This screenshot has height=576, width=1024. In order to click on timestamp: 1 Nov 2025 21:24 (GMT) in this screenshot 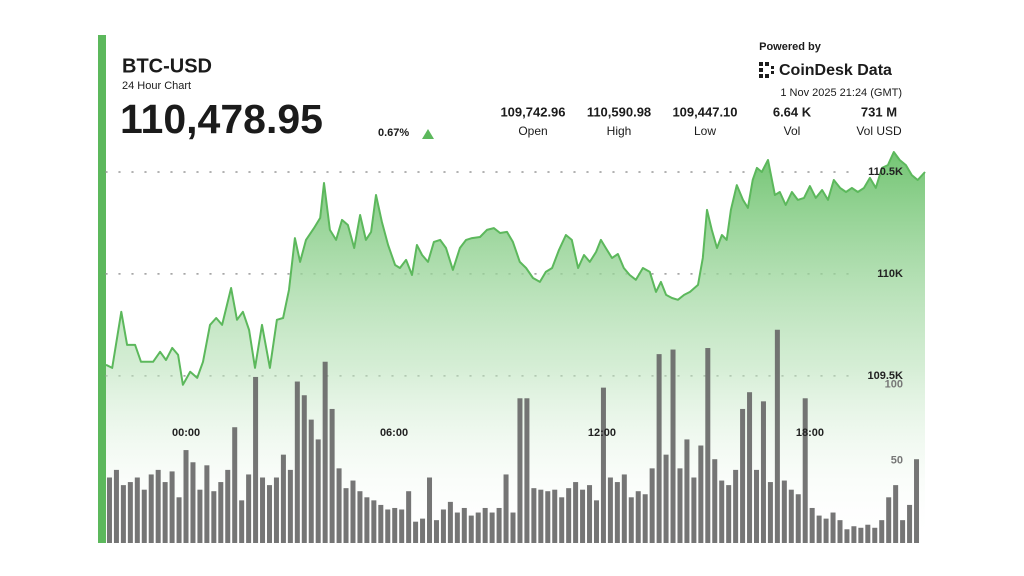, I will do `click(841, 93)`.